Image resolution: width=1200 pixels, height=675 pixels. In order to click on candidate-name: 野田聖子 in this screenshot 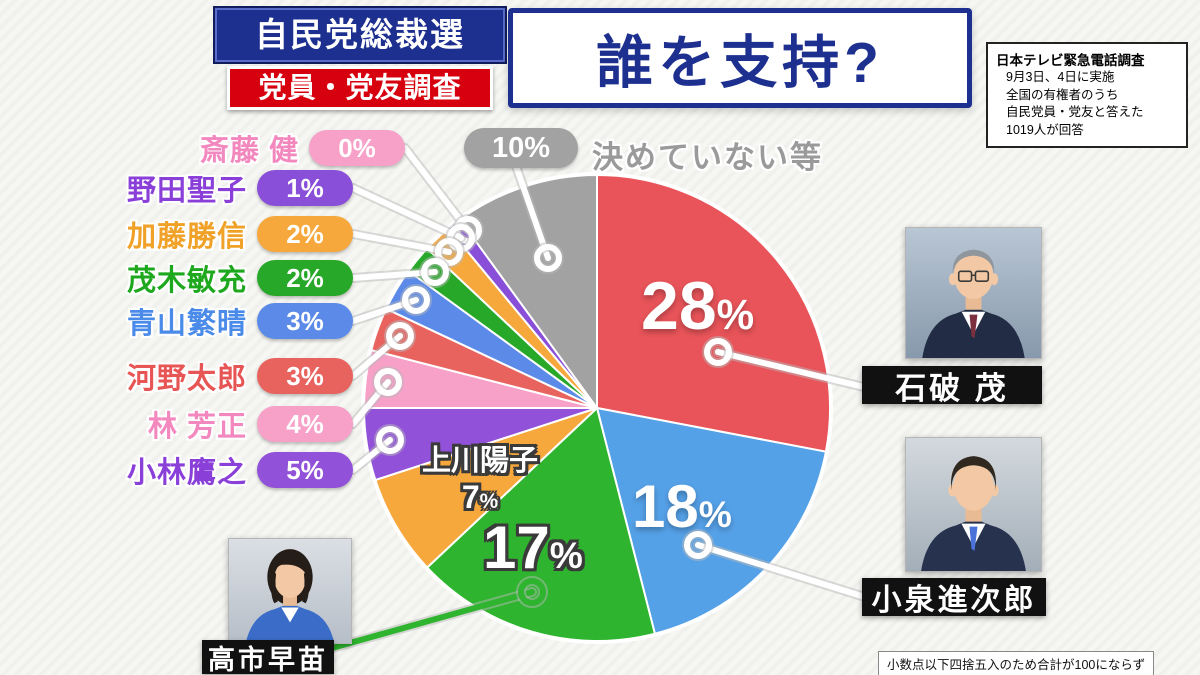, I will do `click(186, 191)`.